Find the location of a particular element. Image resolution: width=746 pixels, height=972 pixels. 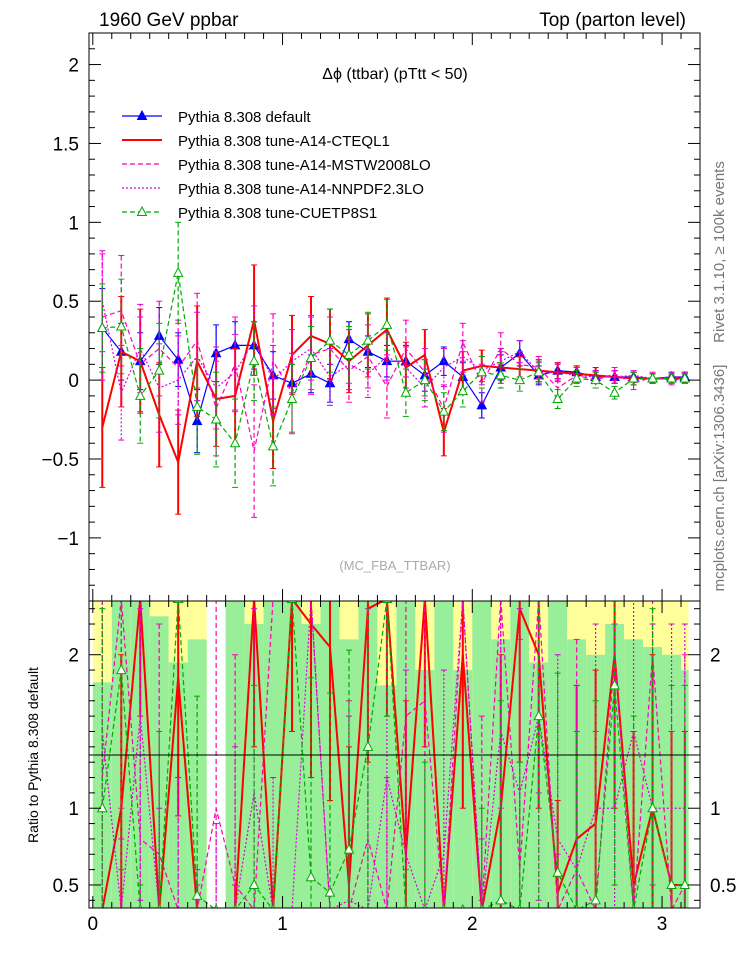

y-tick-label: 1.5 is located at coordinates (66, 144).